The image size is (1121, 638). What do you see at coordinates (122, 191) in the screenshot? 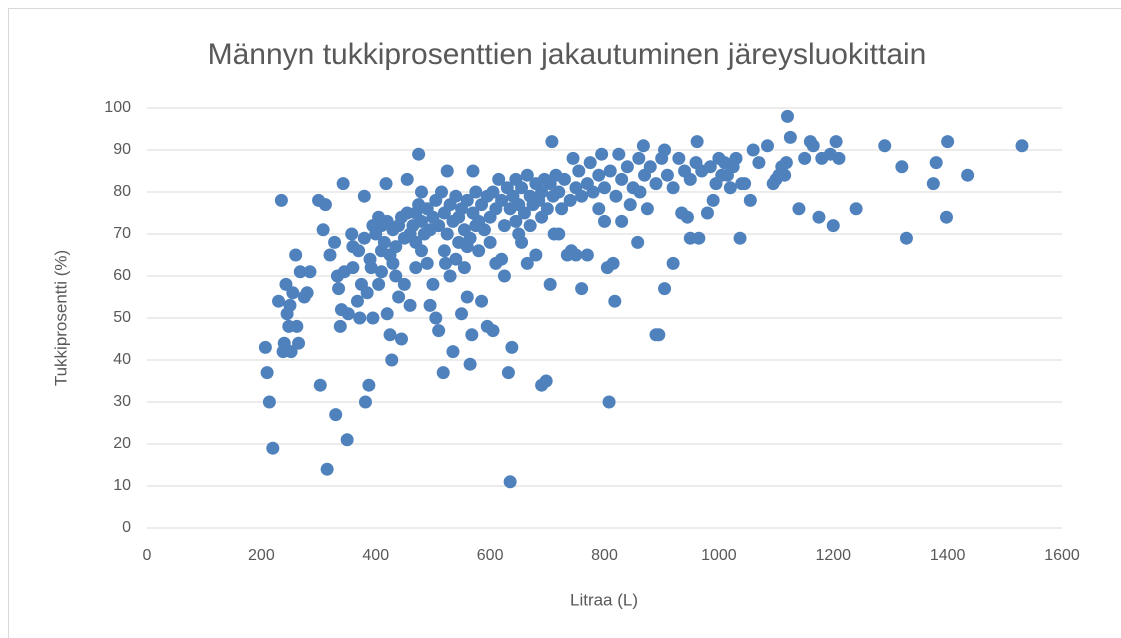
I see `y-tick-label: 80` at bounding box center [122, 191].